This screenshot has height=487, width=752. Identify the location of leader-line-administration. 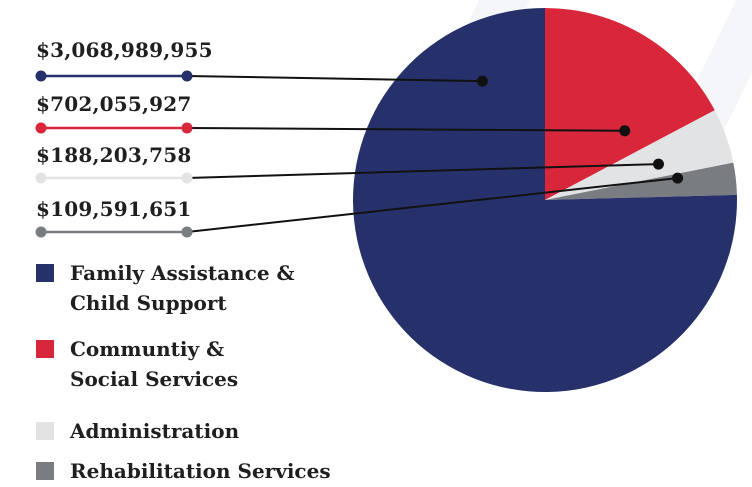
(422, 171).